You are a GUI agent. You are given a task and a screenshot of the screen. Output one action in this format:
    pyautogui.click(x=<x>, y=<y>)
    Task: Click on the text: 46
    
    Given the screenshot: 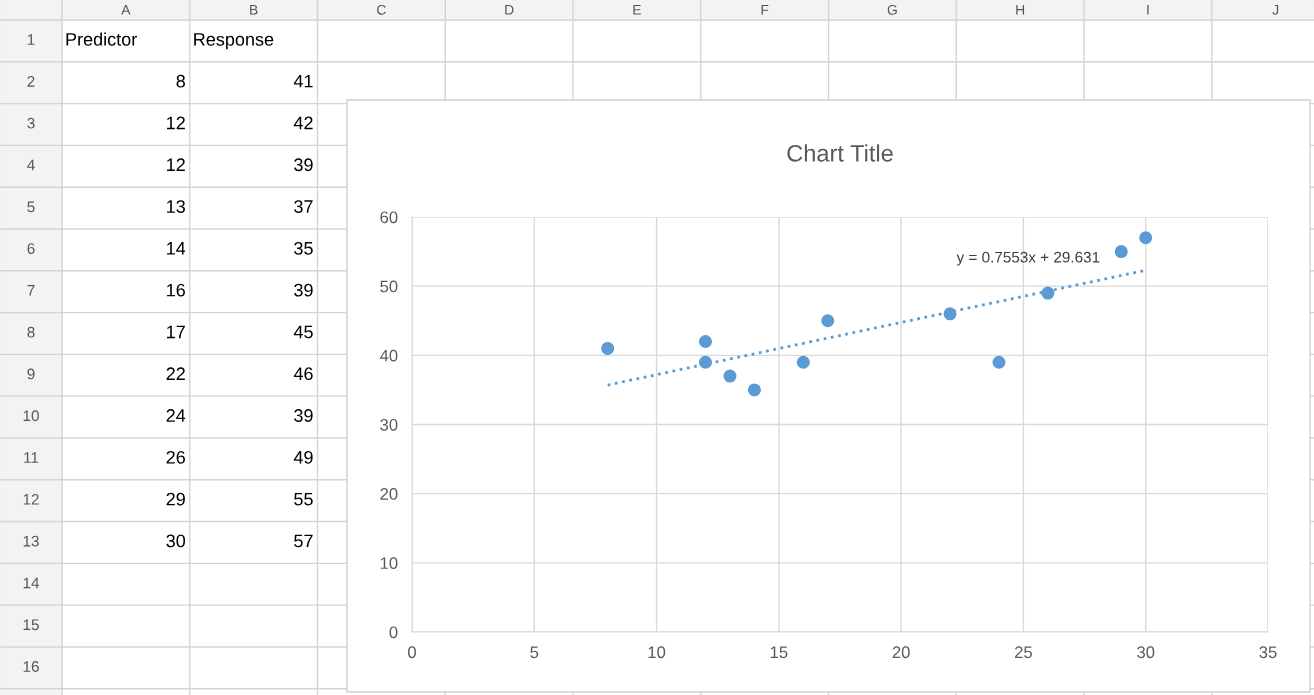 What is the action you would take?
    pyautogui.click(x=303, y=374)
    